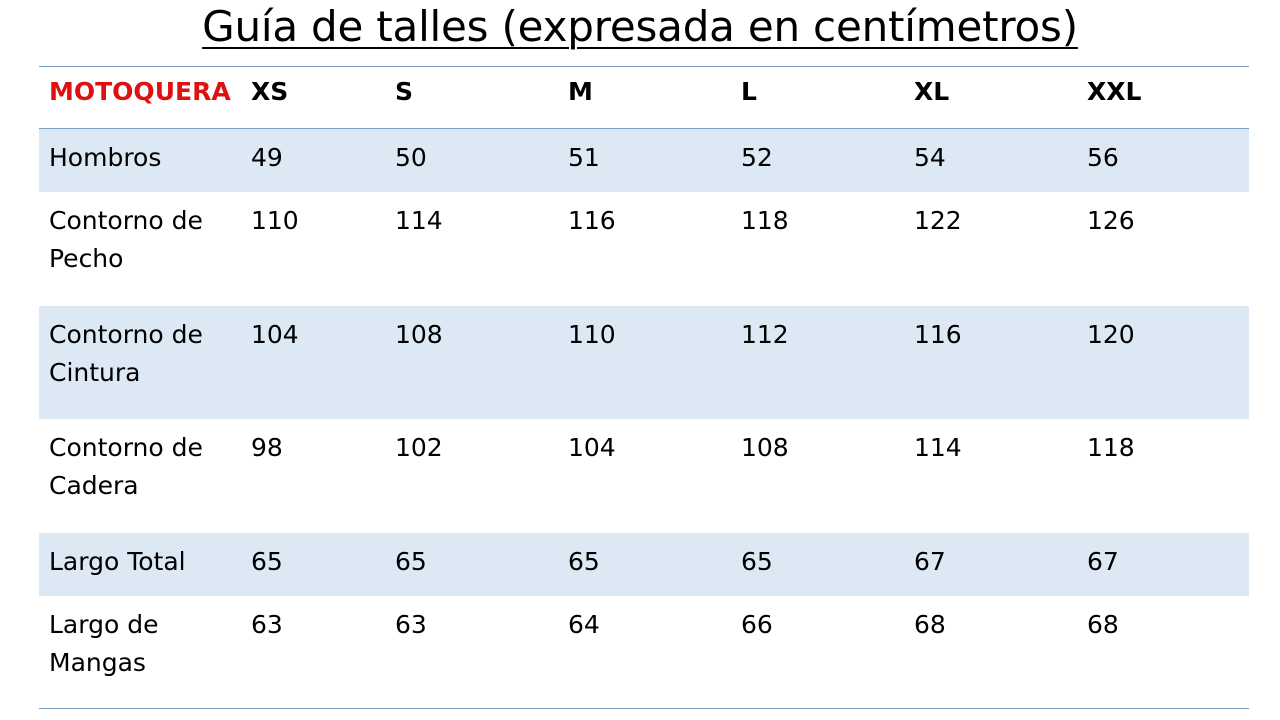  I want to click on size-header-xs: XS, so click(270, 91).